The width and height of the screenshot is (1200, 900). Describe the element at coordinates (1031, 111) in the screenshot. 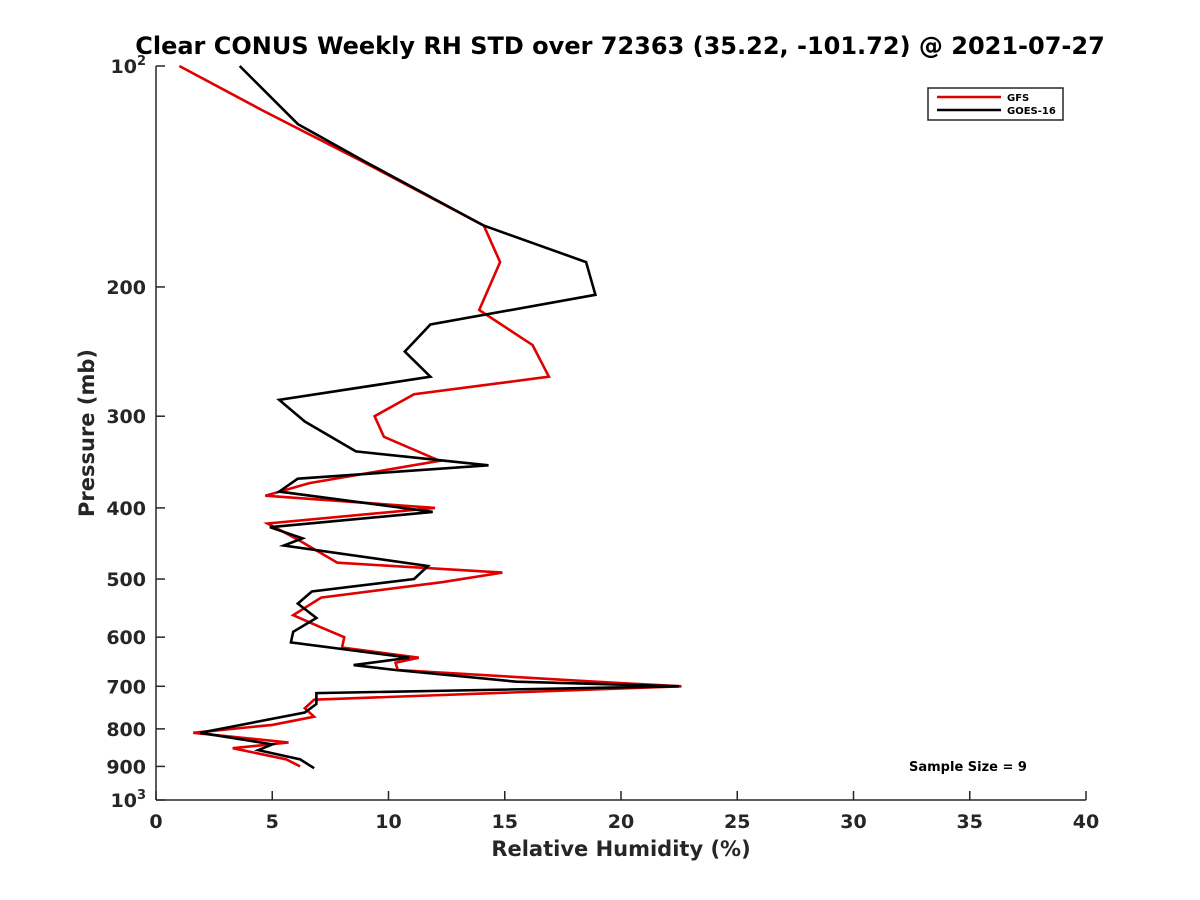

I see `legend-label-goes16: GOES-16` at that location.